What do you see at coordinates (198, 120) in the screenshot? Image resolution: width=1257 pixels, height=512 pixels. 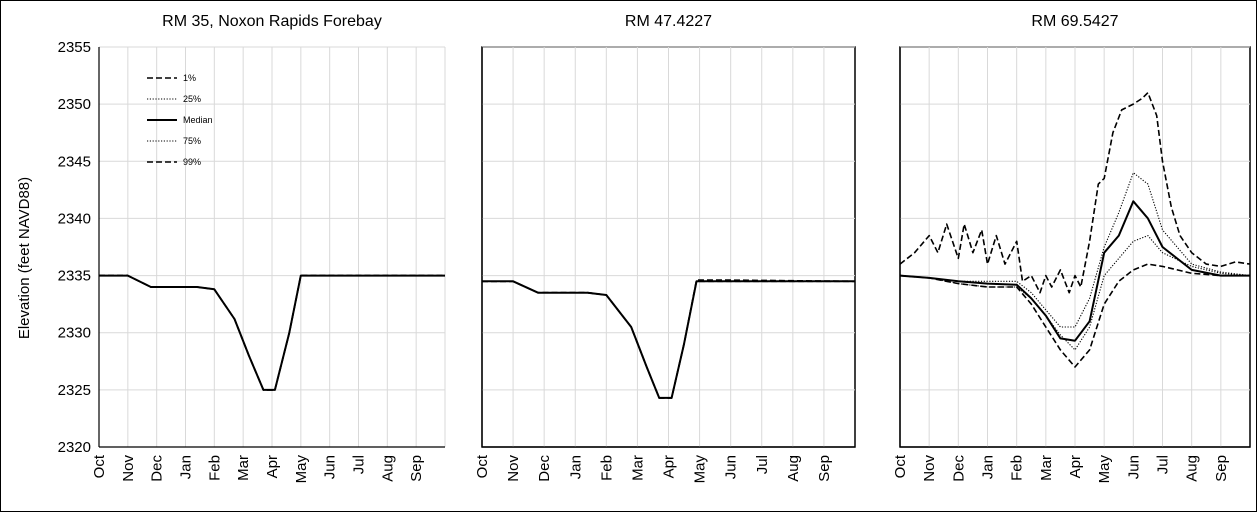 I see `legend-label: Median` at bounding box center [198, 120].